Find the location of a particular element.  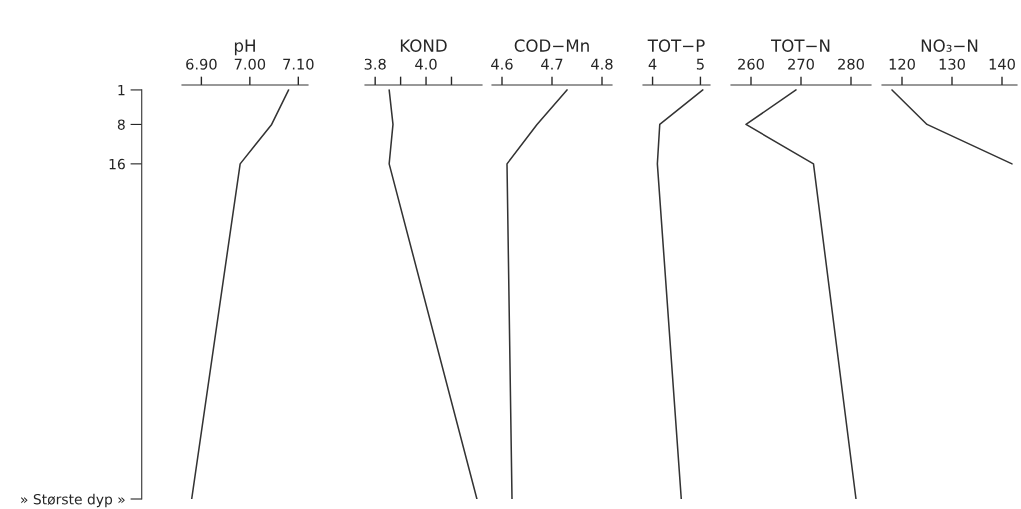

line-series is located at coordinates (240, 294).